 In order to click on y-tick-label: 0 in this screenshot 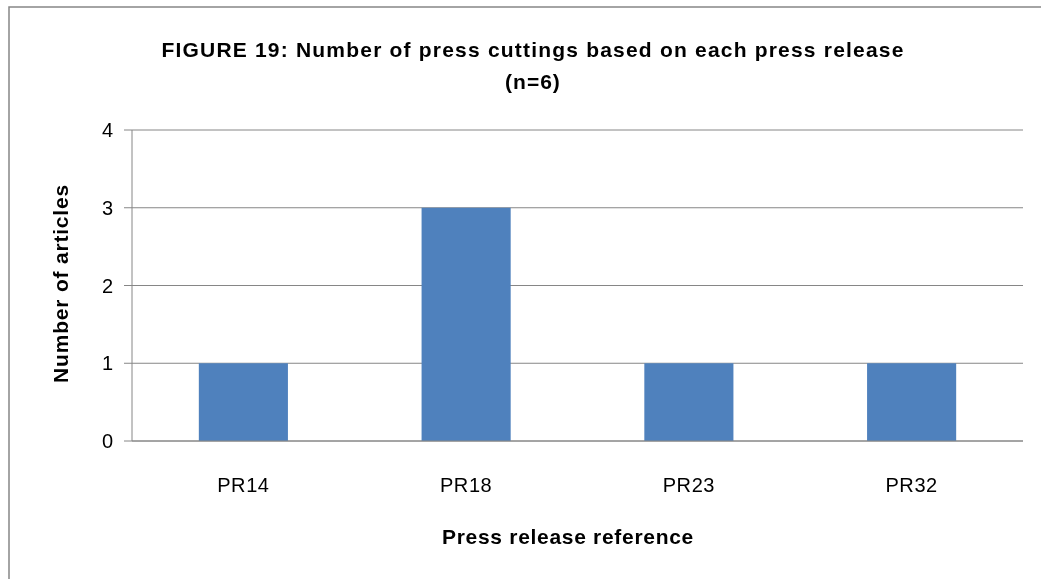, I will do `click(107, 441)`.